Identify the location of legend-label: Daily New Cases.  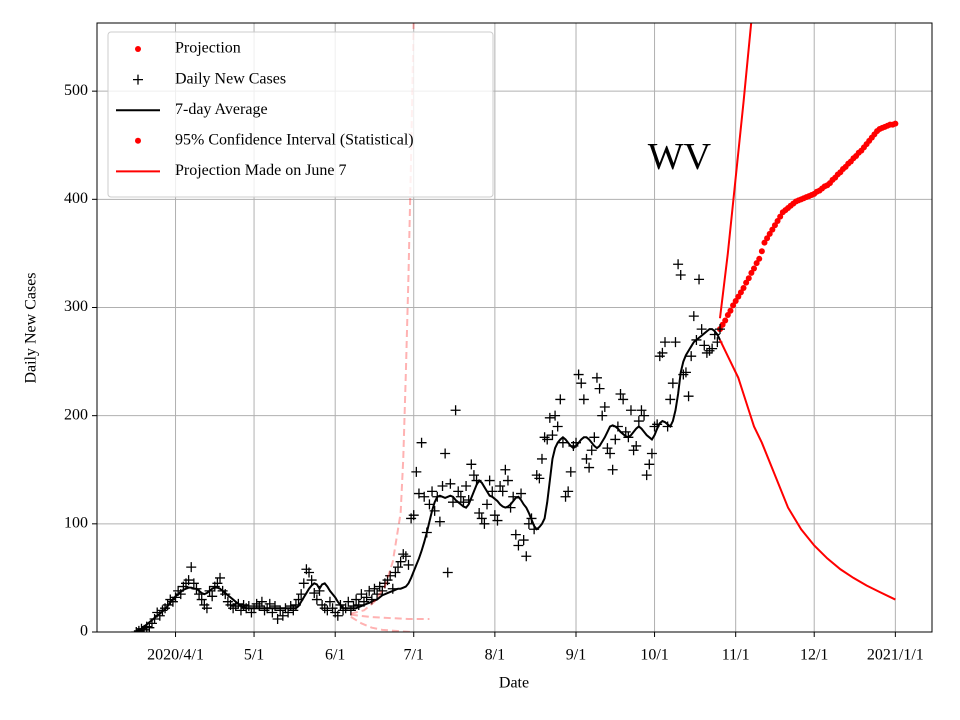
(230, 78).